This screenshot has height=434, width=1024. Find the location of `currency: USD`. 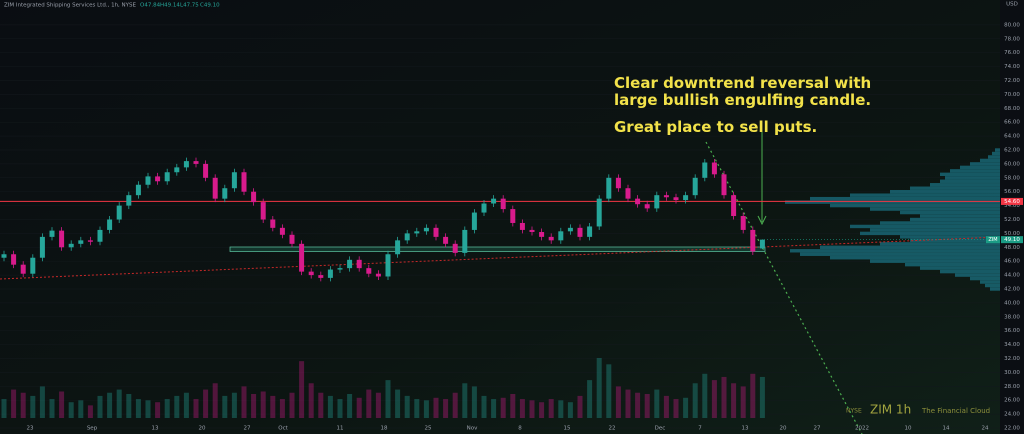

currency: USD is located at coordinates (1012, 5).